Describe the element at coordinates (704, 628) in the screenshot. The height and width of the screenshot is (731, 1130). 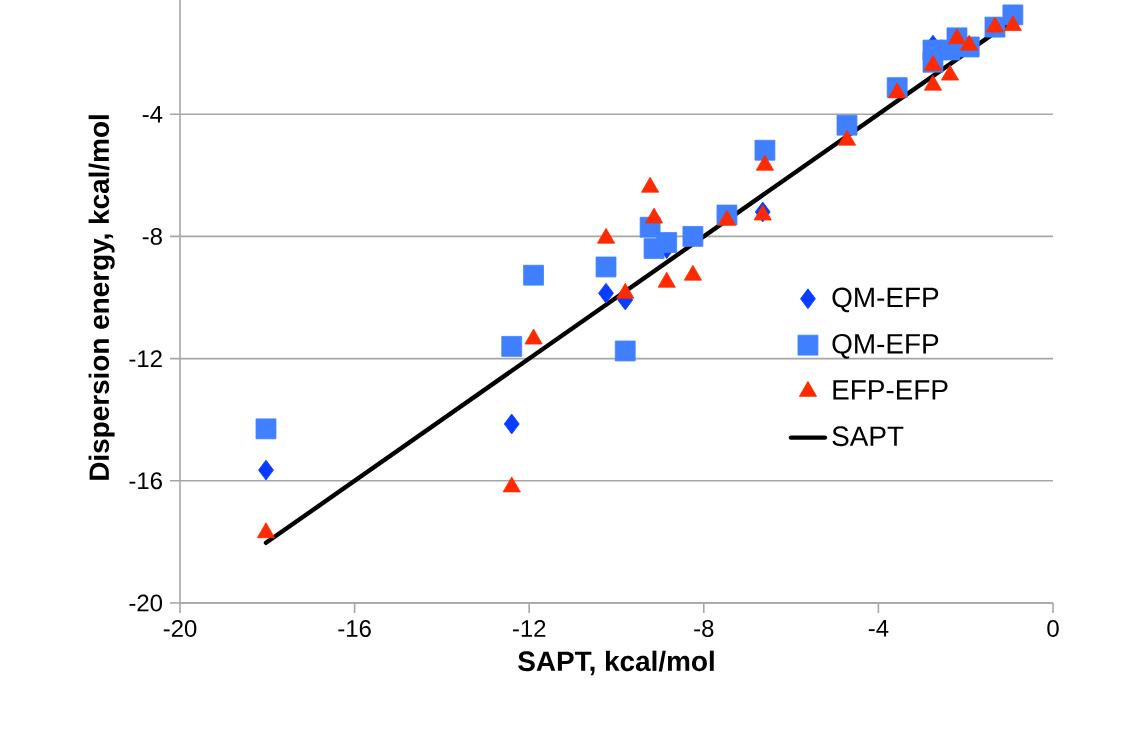
I see `x-tick-label: -8` at that location.